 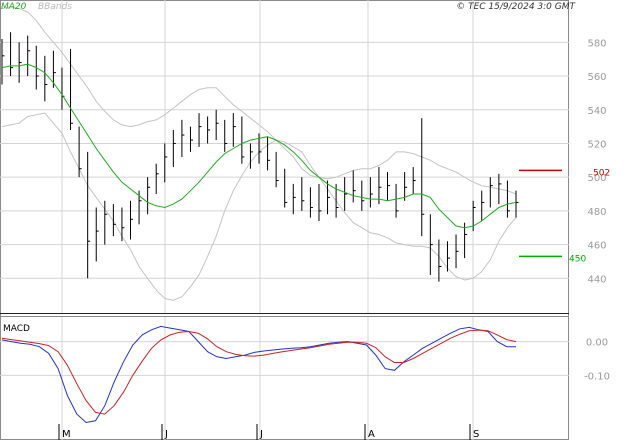 I want to click on price-tick-label: 520, so click(x=596, y=144).